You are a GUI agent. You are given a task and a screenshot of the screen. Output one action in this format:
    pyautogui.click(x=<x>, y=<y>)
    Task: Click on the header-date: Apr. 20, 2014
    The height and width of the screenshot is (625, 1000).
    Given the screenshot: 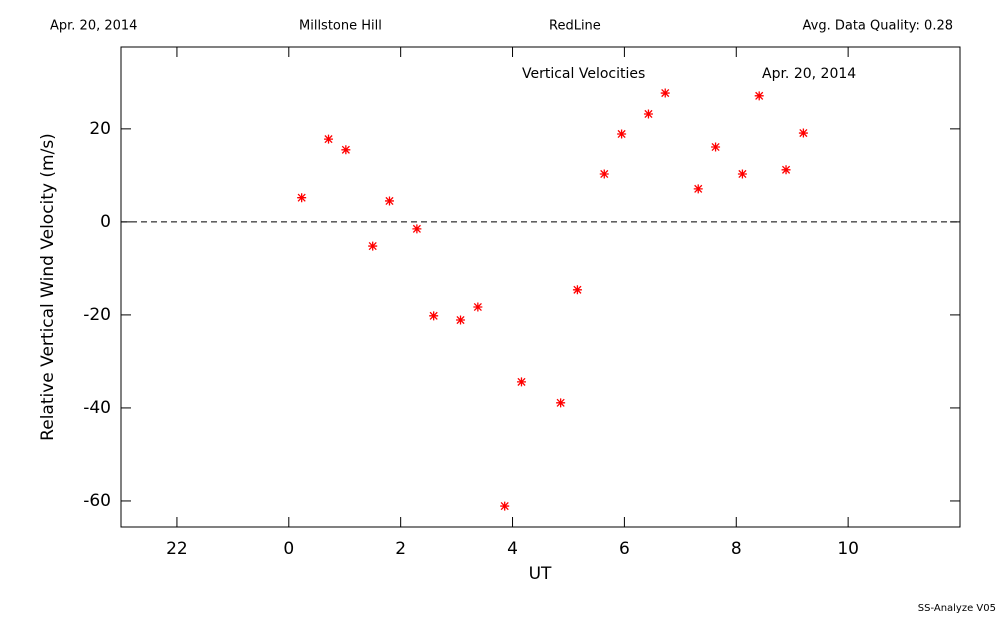 What is the action you would take?
    pyautogui.click(x=93, y=26)
    